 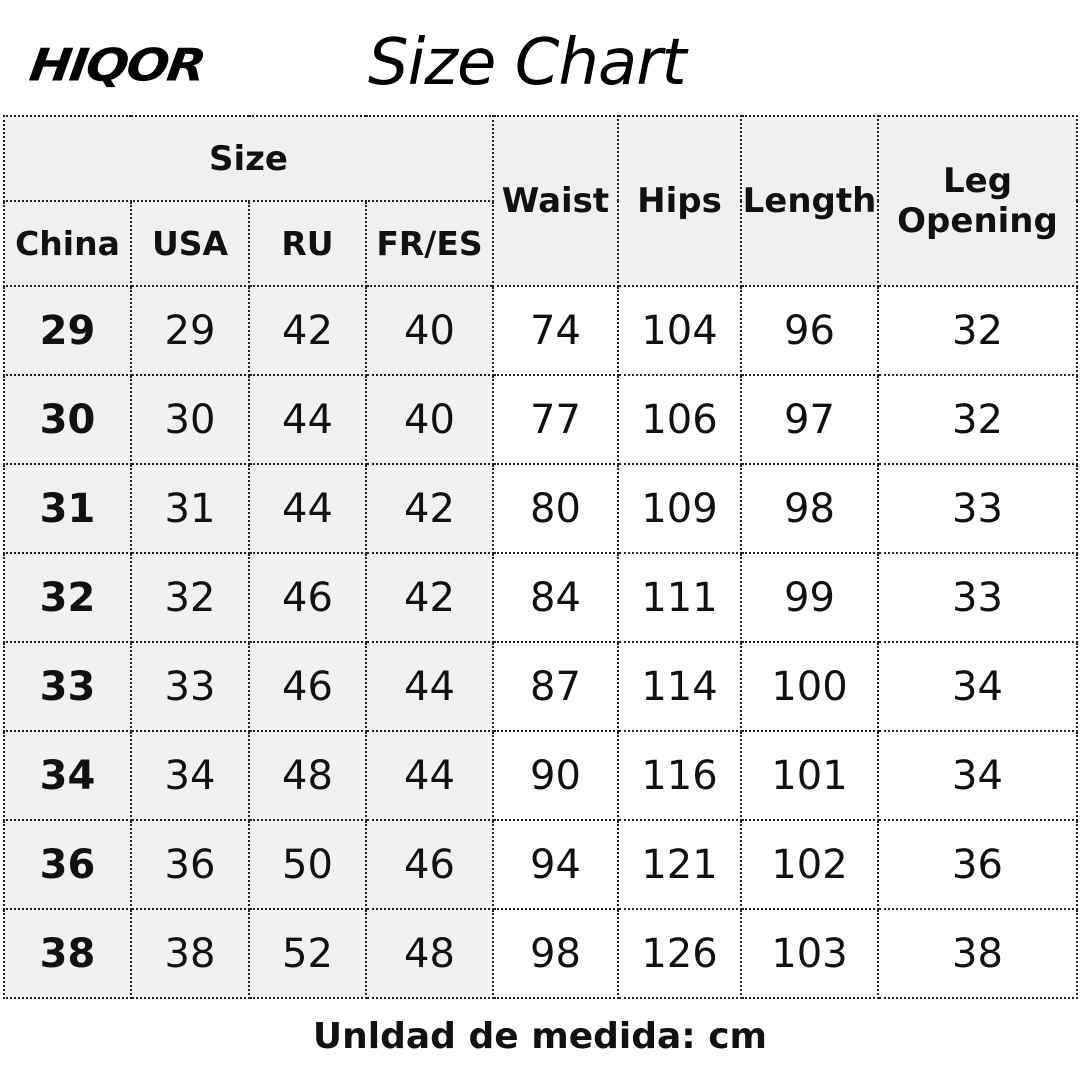 I want to click on cell-china: 33, so click(x=67, y=686).